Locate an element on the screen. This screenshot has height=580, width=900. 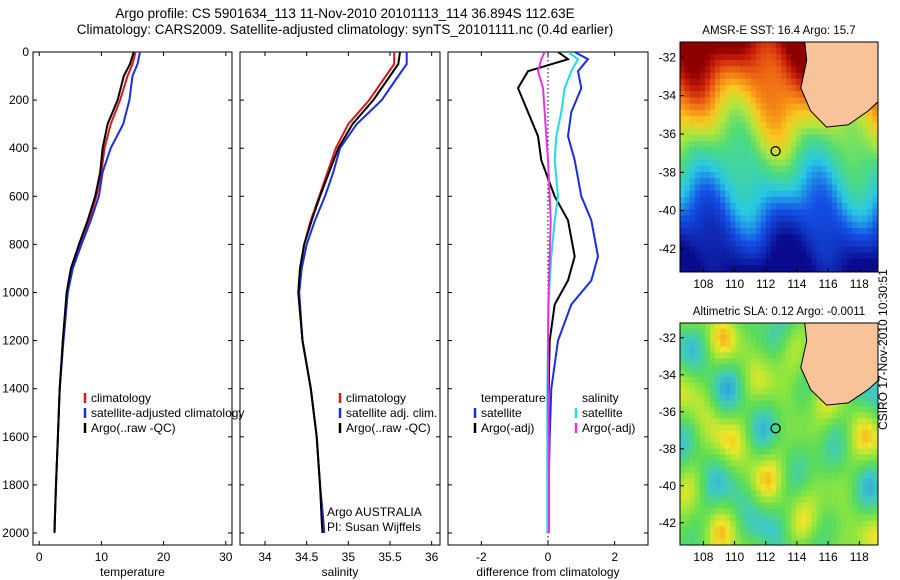
argo-annotation-line2: PI: Susan Wijffels is located at coordinates (374, 527).